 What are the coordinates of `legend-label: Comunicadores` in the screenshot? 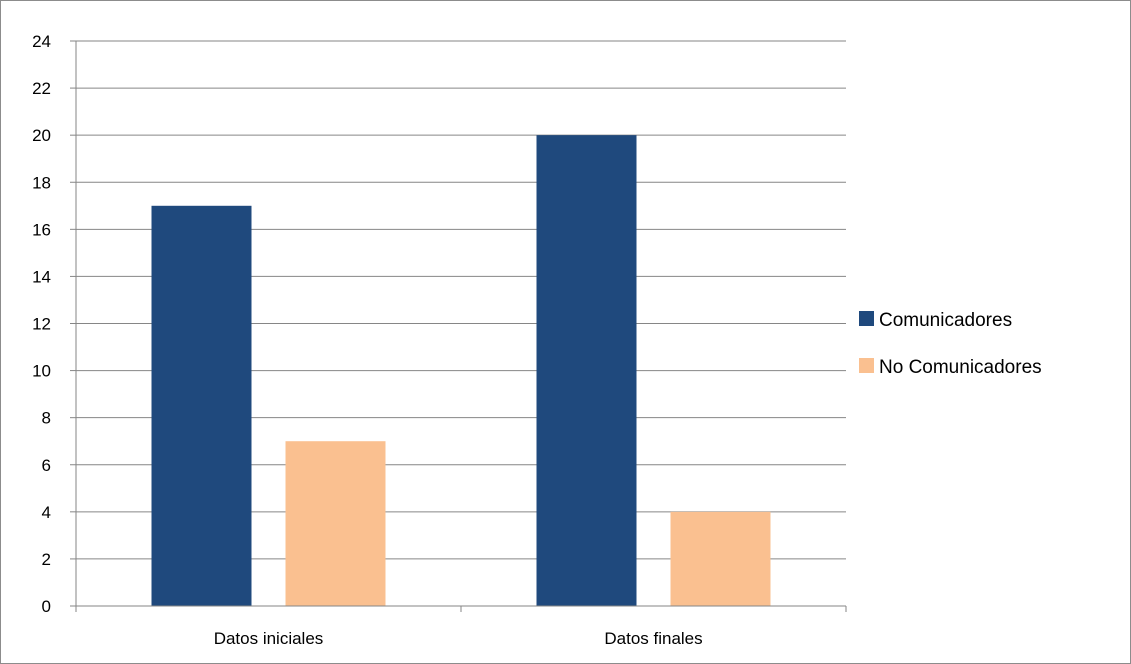 It's located at (945, 320).